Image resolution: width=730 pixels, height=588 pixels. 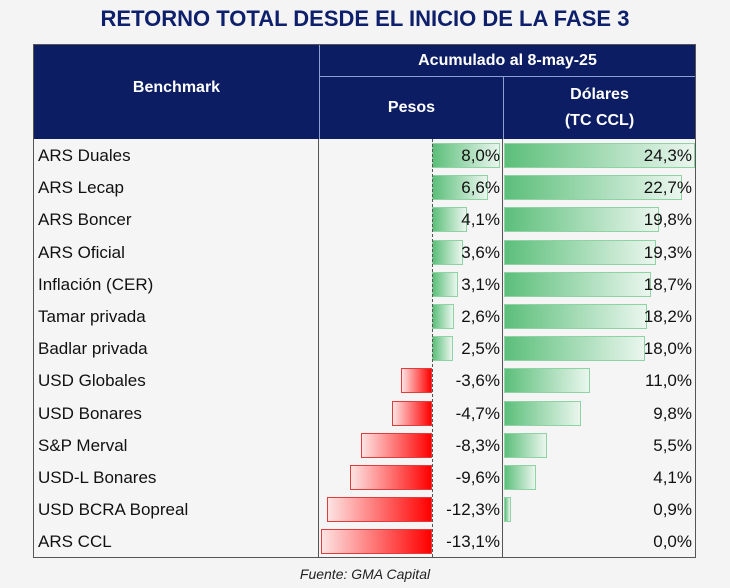 What do you see at coordinates (667, 252) in the screenshot?
I see `dolares-value: 19,3%` at bounding box center [667, 252].